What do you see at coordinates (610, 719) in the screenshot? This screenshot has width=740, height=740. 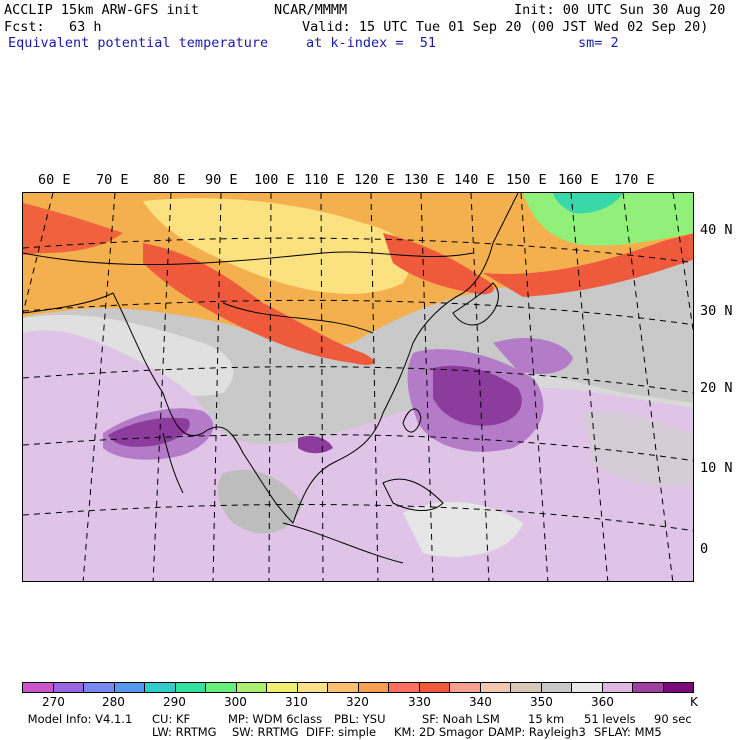 I see `footer-levels: 51 levels` at bounding box center [610, 719].